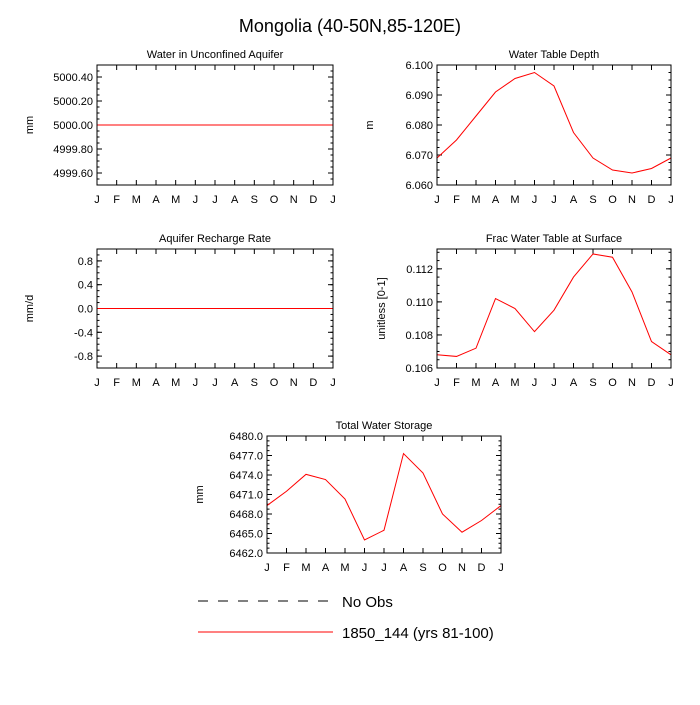  What do you see at coordinates (419, 96) in the screenshot?
I see `y-tick-label: 6.090` at bounding box center [419, 96].